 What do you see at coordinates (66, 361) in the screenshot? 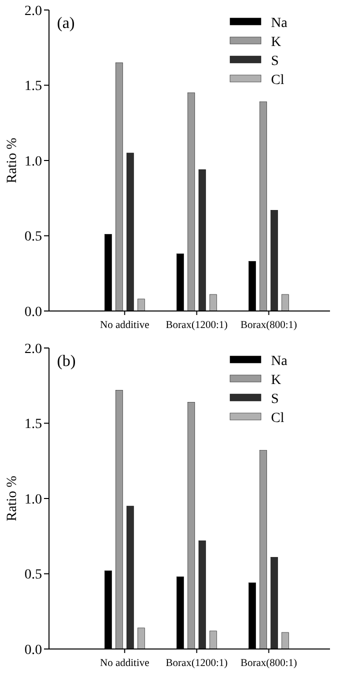
I see `chart-title: (b)` at bounding box center [66, 361].